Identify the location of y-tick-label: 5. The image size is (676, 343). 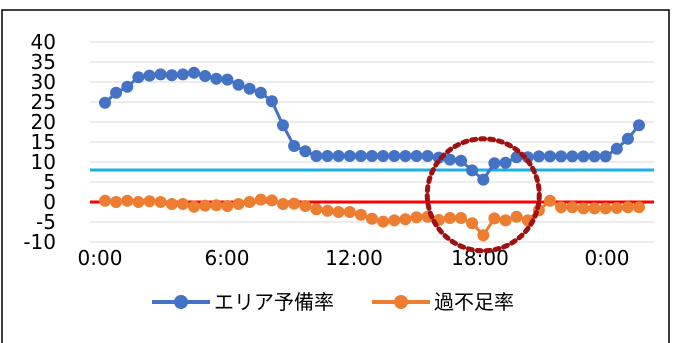
(49, 182).